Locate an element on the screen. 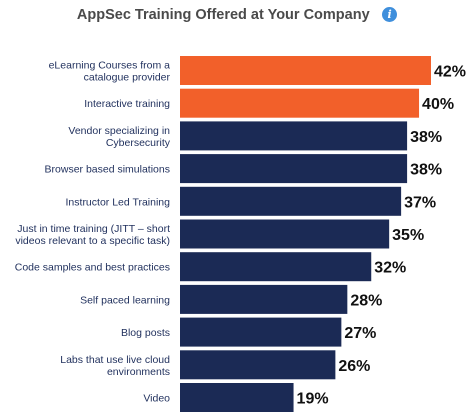  category-label-line: Video is located at coordinates (156, 399).